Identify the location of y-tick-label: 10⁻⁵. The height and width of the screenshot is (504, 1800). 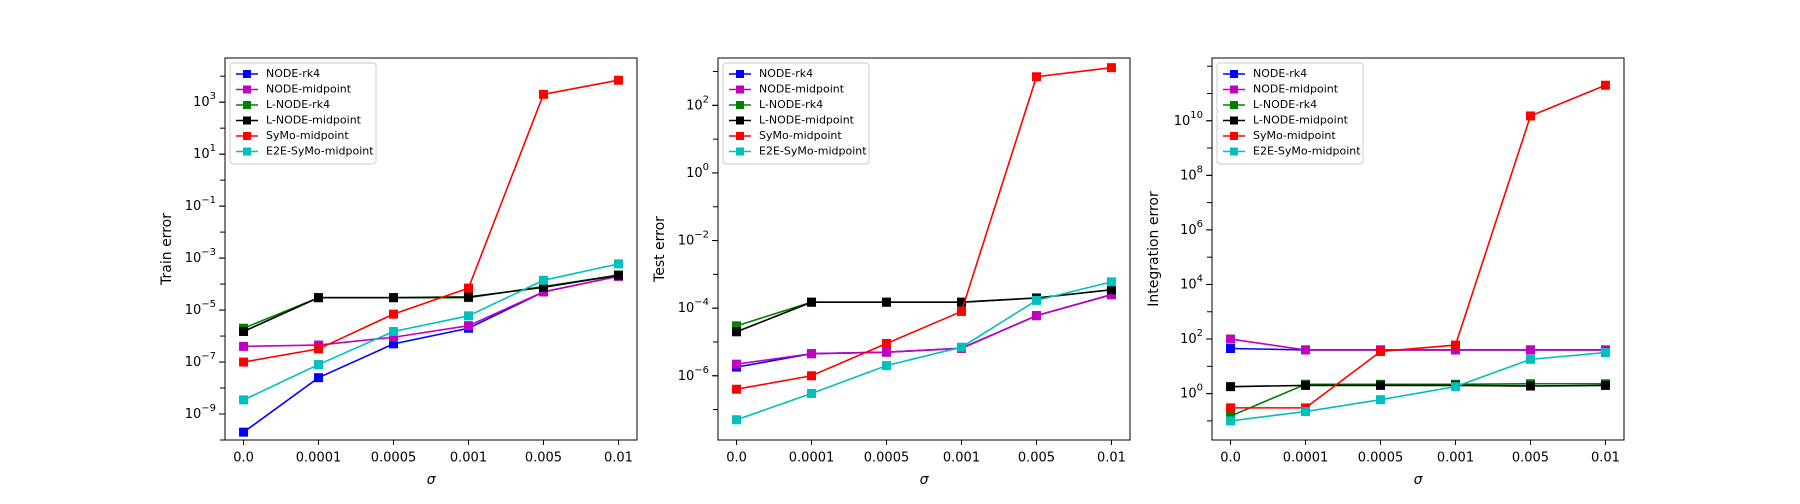
(200, 308).